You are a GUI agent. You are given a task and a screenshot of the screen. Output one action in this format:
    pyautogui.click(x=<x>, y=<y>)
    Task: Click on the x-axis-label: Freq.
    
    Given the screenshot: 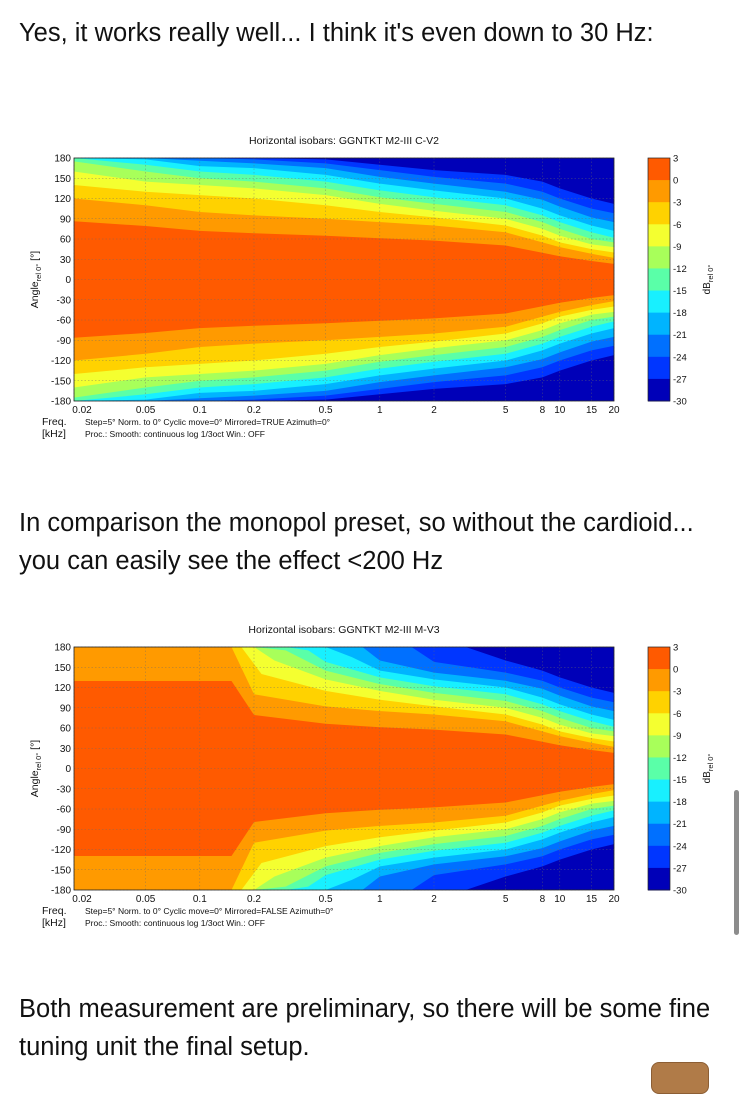 What is the action you would take?
    pyautogui.click(x=54, y=422)
    